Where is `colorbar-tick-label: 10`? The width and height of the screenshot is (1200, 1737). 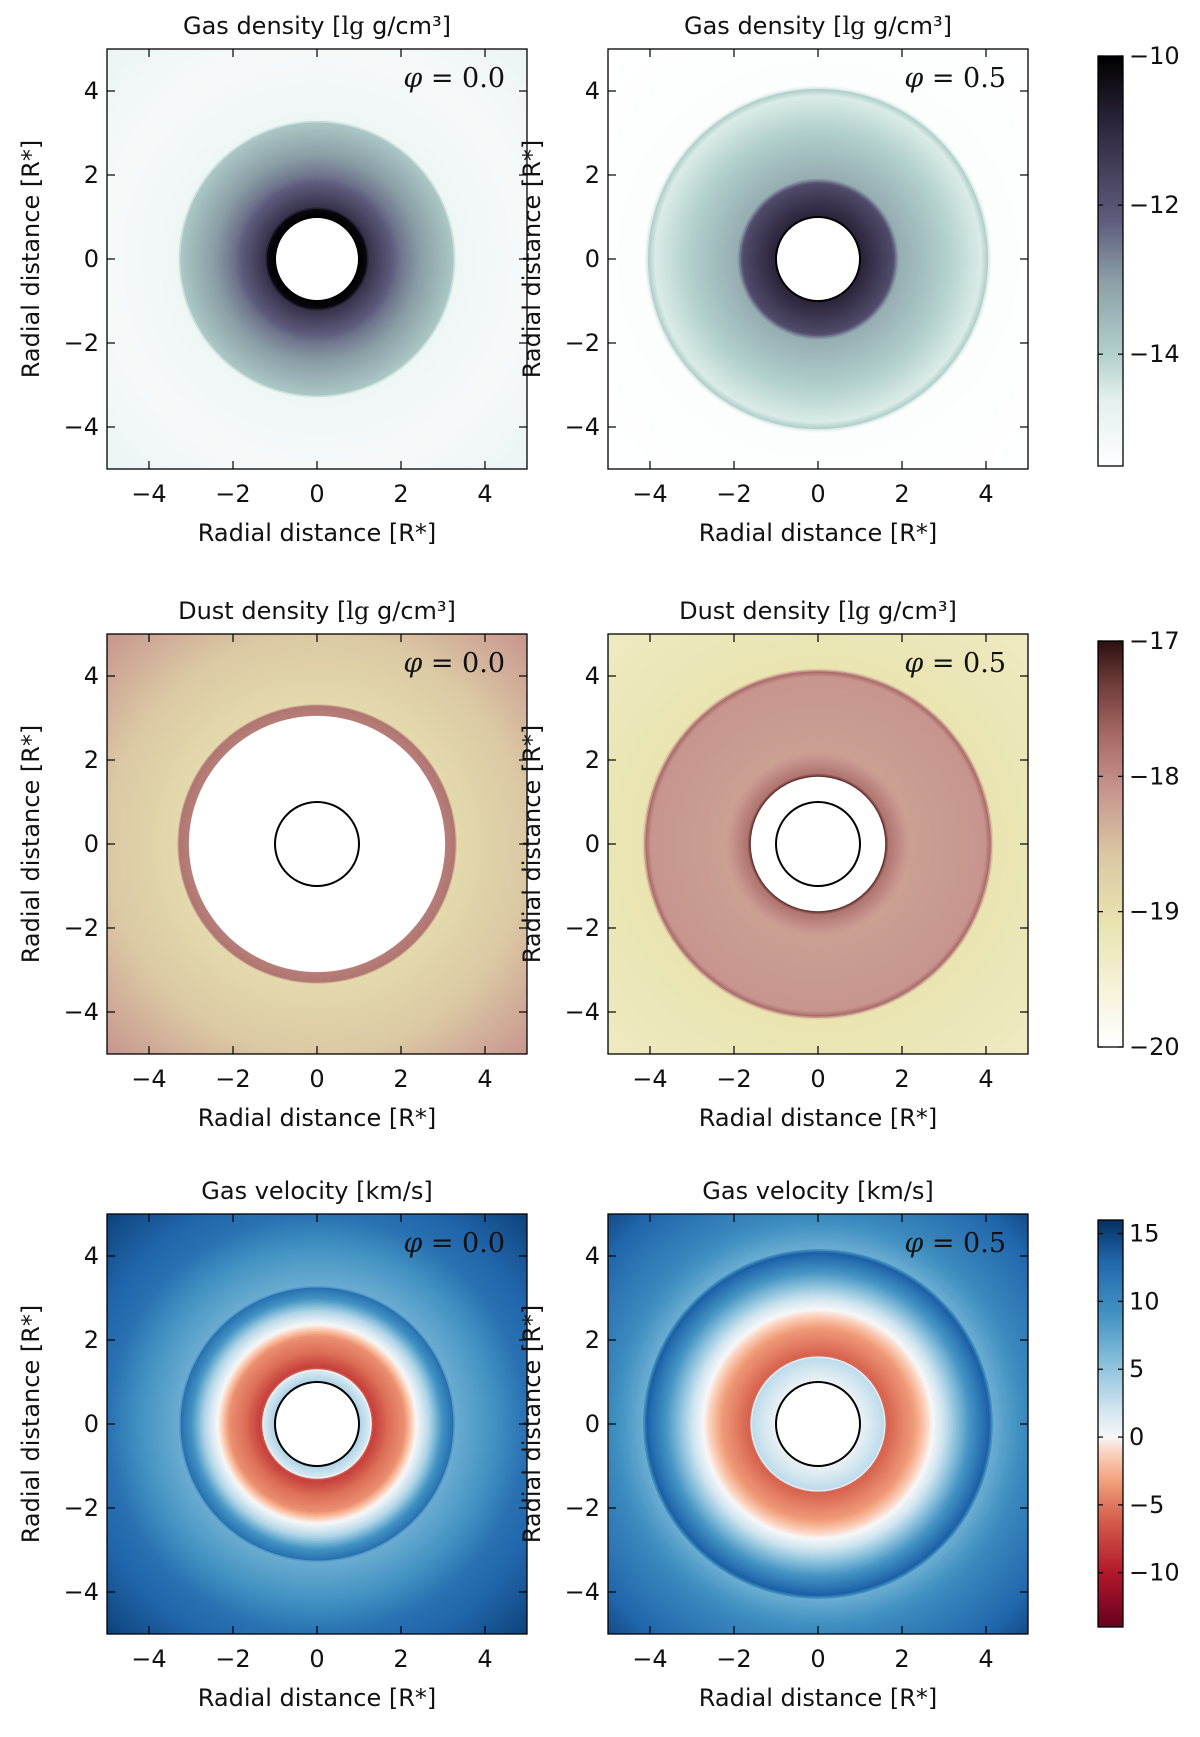 colorbar-tick-label: 10 is located at coordinates (1144, 1301).